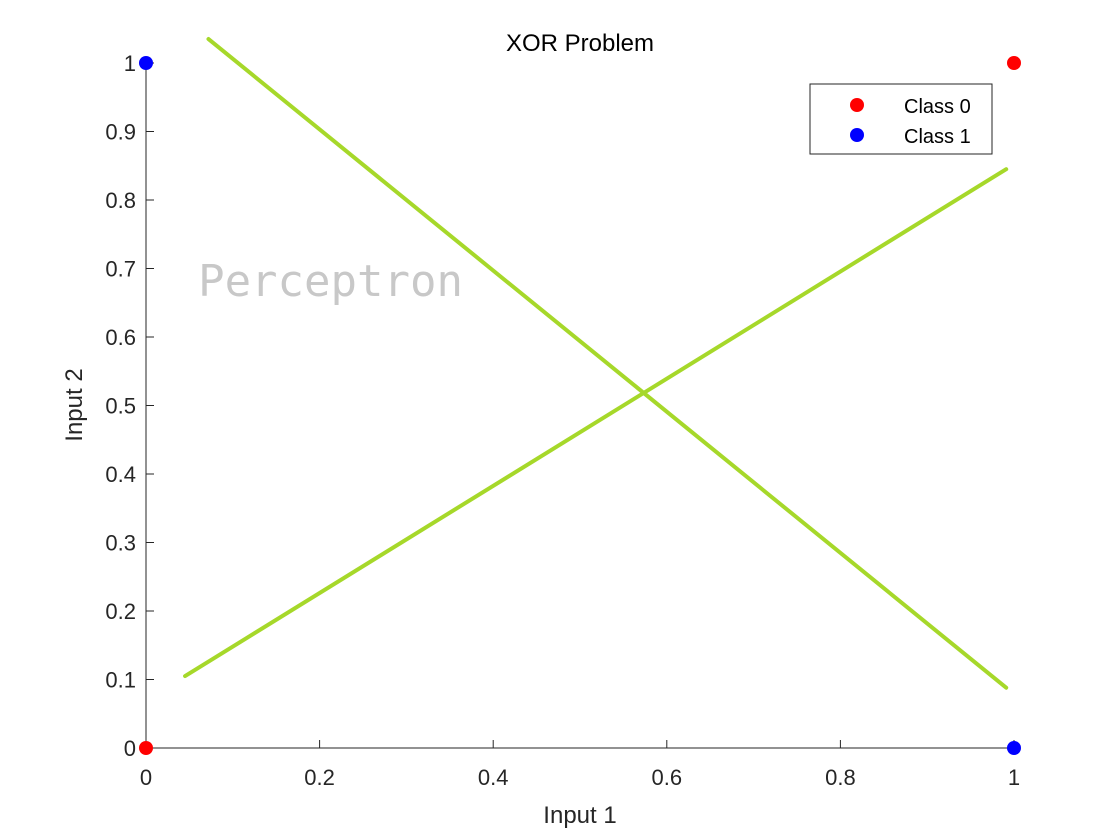 This screenshot has width=1120, height=840. What do you see at coordinates (579, 815) in the screenshot?
I see `x-axis-label: Input 1` at bounding box center [579, 815].